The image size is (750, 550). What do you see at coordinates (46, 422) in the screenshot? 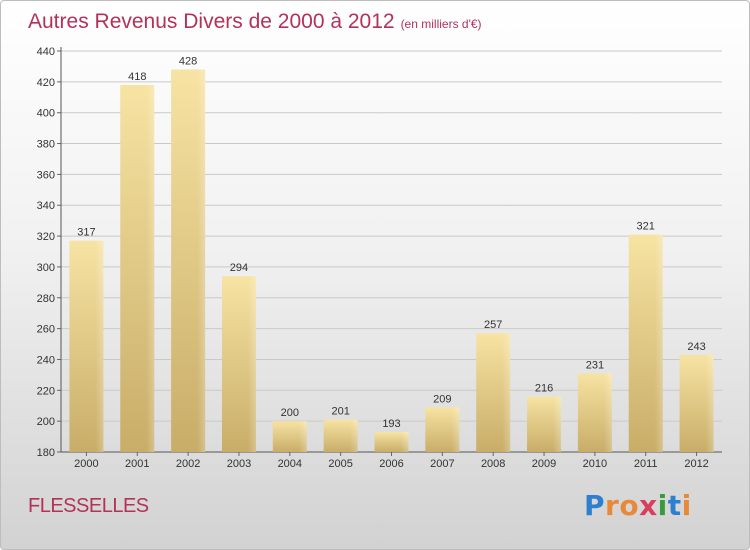
I see `y-tick-label: 200` at bounding box center [46, 422].